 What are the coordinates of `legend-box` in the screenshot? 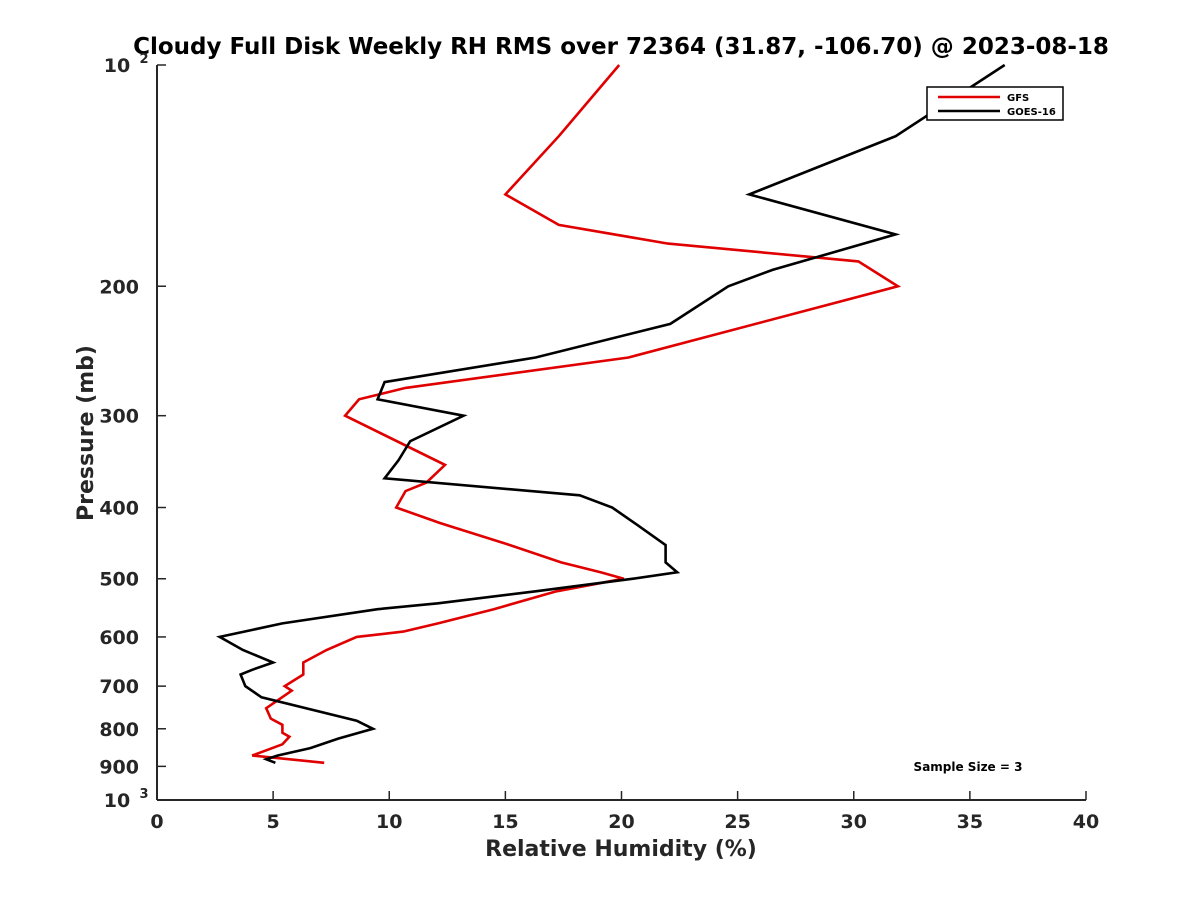 It's located at (995, 103).